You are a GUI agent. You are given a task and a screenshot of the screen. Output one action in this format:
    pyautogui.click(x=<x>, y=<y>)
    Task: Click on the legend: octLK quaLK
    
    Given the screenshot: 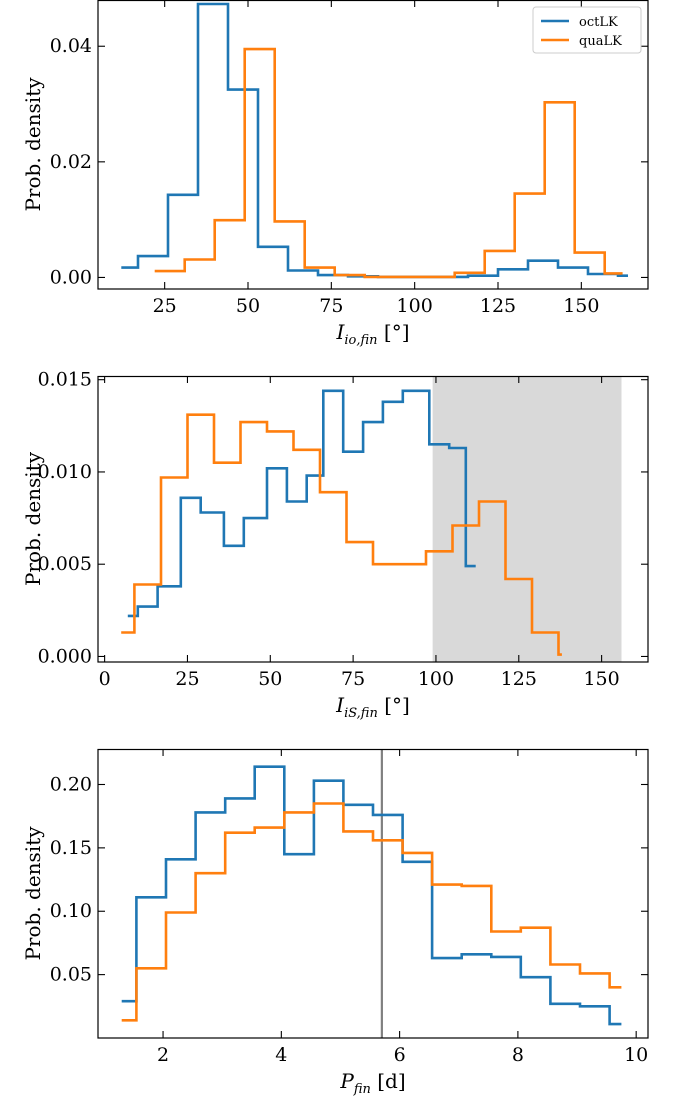 What is the action you would take?
    pyautogui.click(x=587, y=30)
    